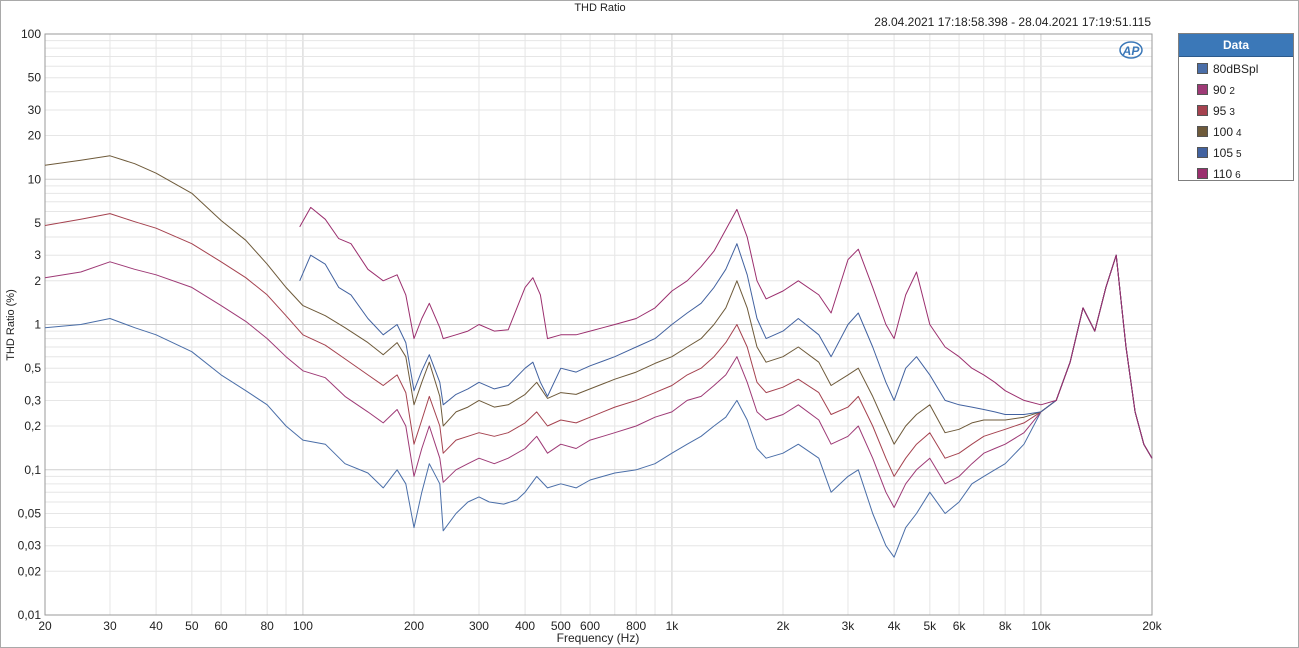 Image resolution: width=1299 pixels, height=648 pixels. Describe the element at coordinates (561, 626) in the screenshot. I see `x-tick-label: 500` at that location.